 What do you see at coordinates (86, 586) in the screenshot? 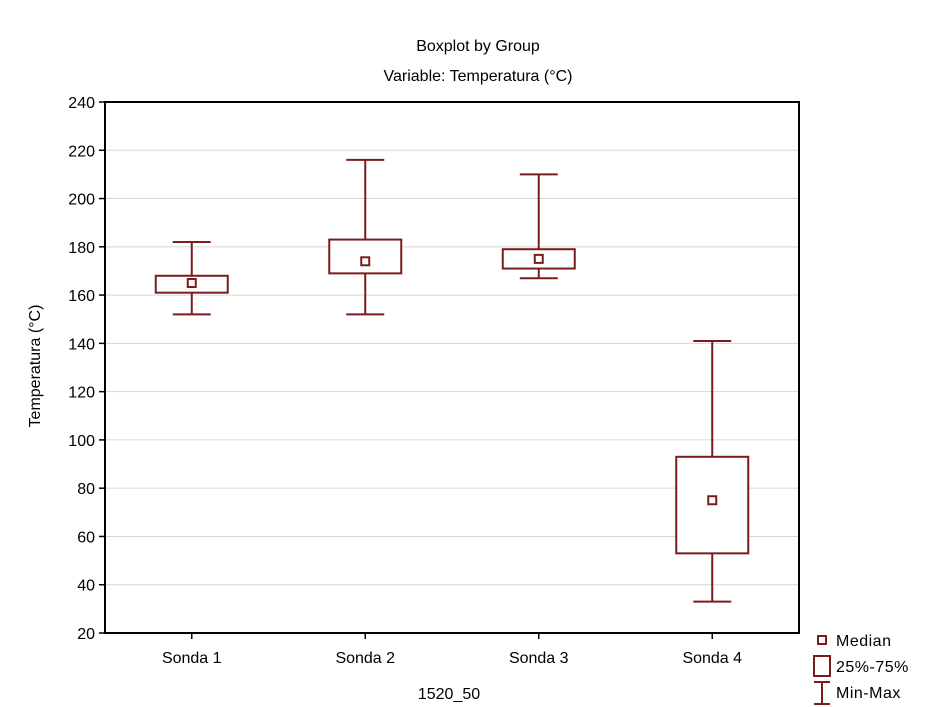
I see `y-tick-label: 40` at bounding box center [86, 586].